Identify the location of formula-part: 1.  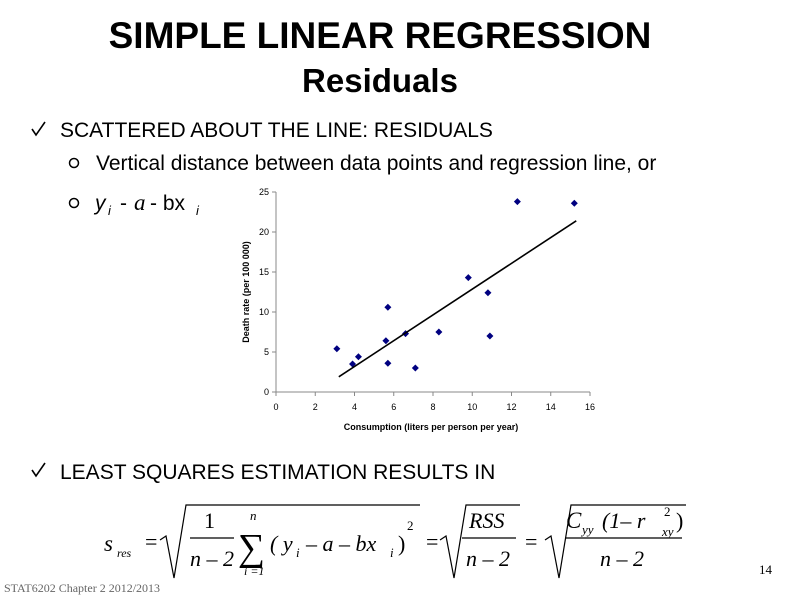
(209, 520).